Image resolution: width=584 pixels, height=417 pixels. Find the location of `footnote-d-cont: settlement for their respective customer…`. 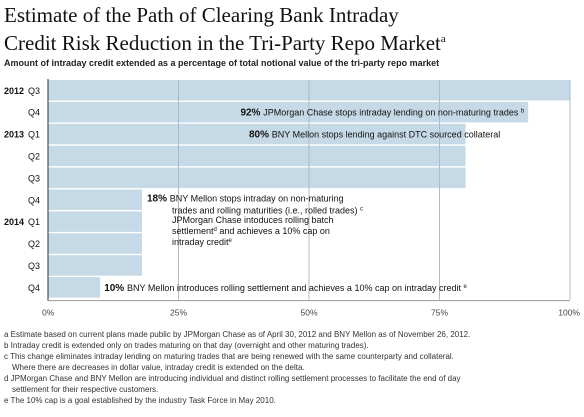

footnote-d-cont: settlement for their respective customer… is located at coordinates (85, 389).